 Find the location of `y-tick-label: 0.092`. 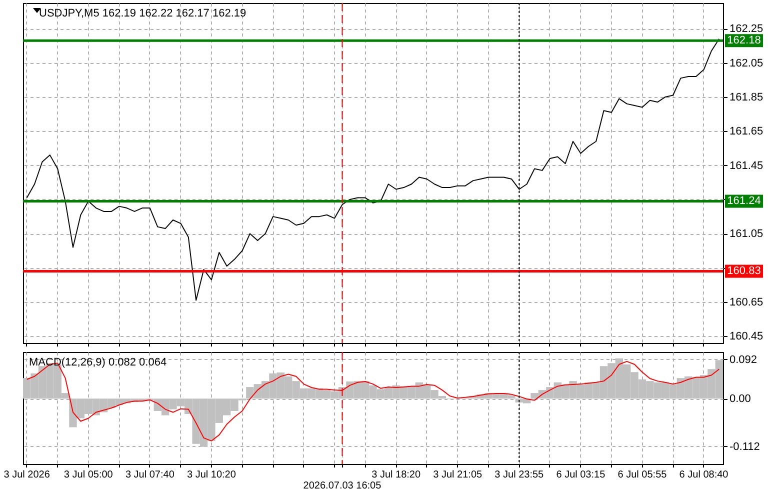

y-tick-label: 0.092 is located at coordinates (744, 360).